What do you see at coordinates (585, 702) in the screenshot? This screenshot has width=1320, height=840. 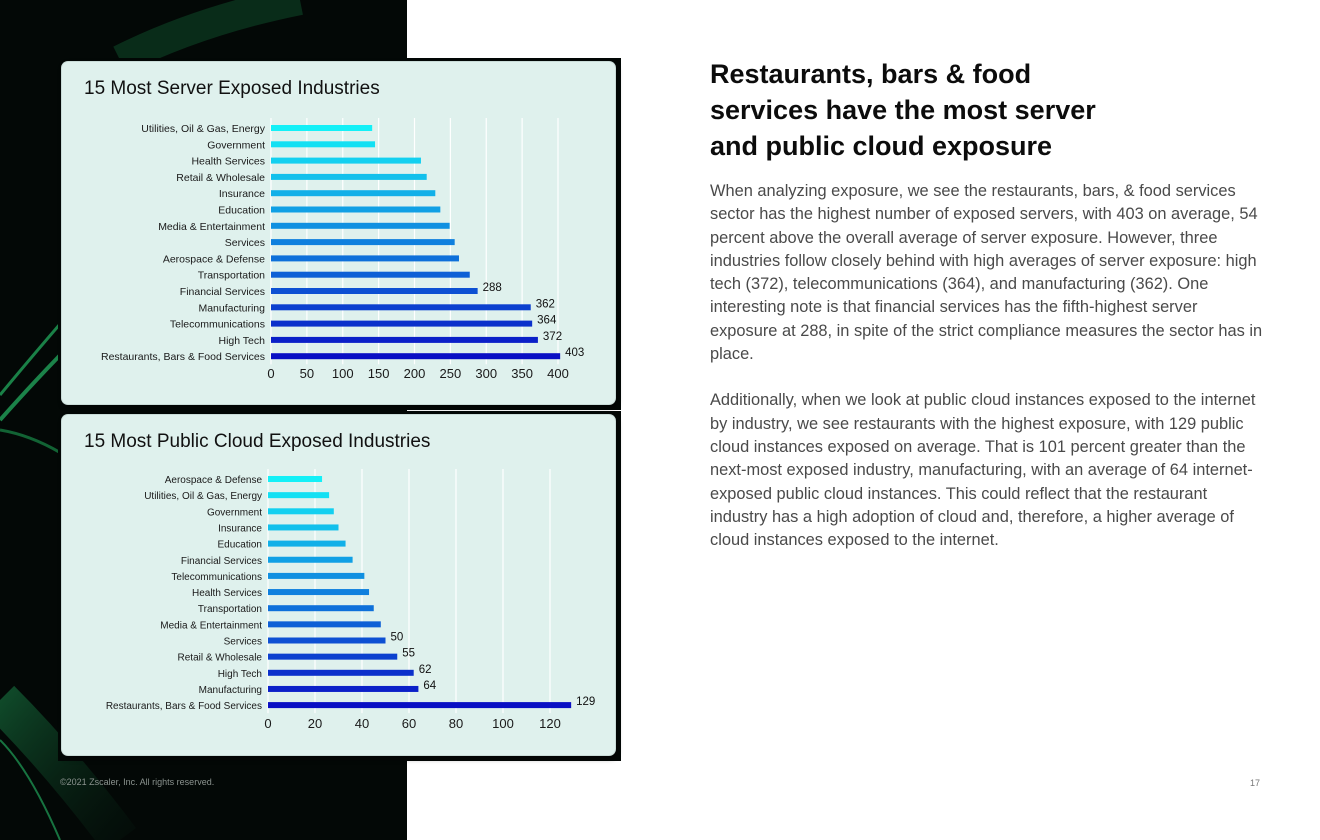 I see `data-label: 129` at bounding box center [585, 702].